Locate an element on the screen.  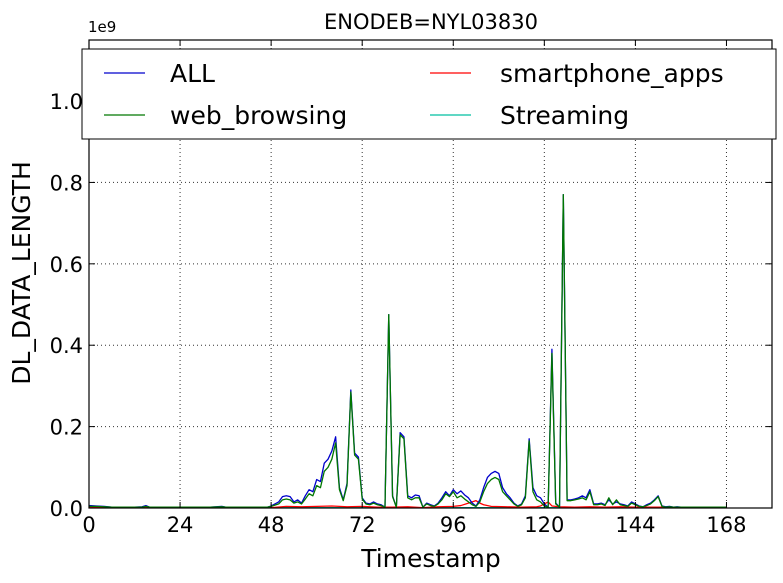
legend-label-smartphone-apps: smartphone_apps is located at coordinates (612, 73).